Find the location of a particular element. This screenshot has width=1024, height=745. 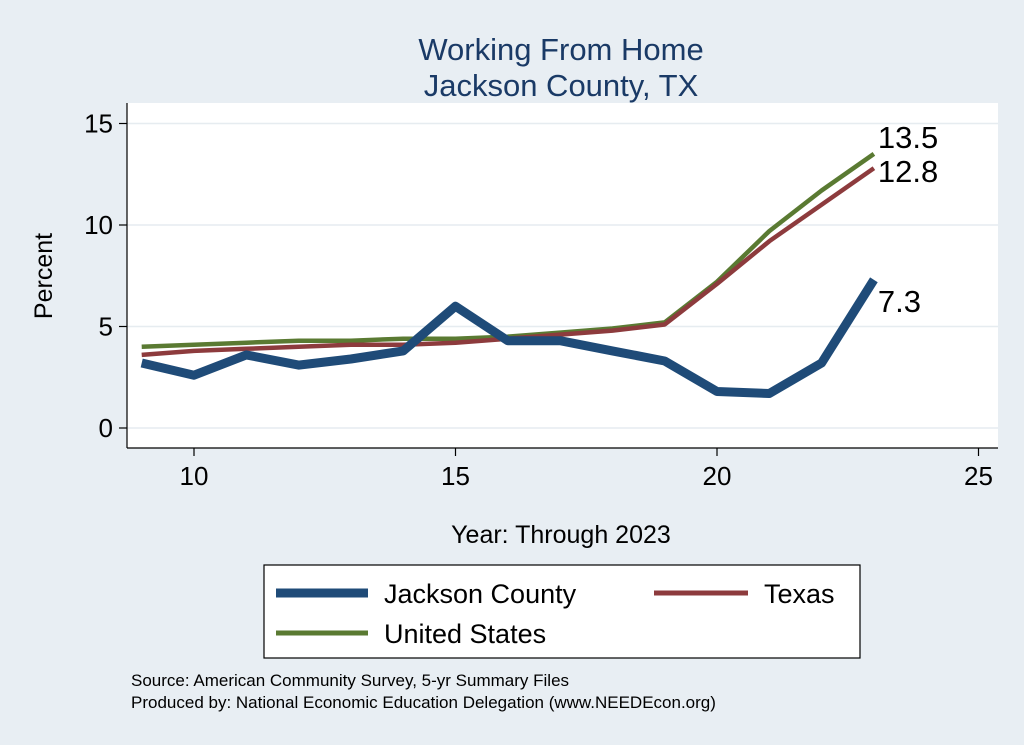

y-tick-label-10: 10 is located at coordinates (98, 225).